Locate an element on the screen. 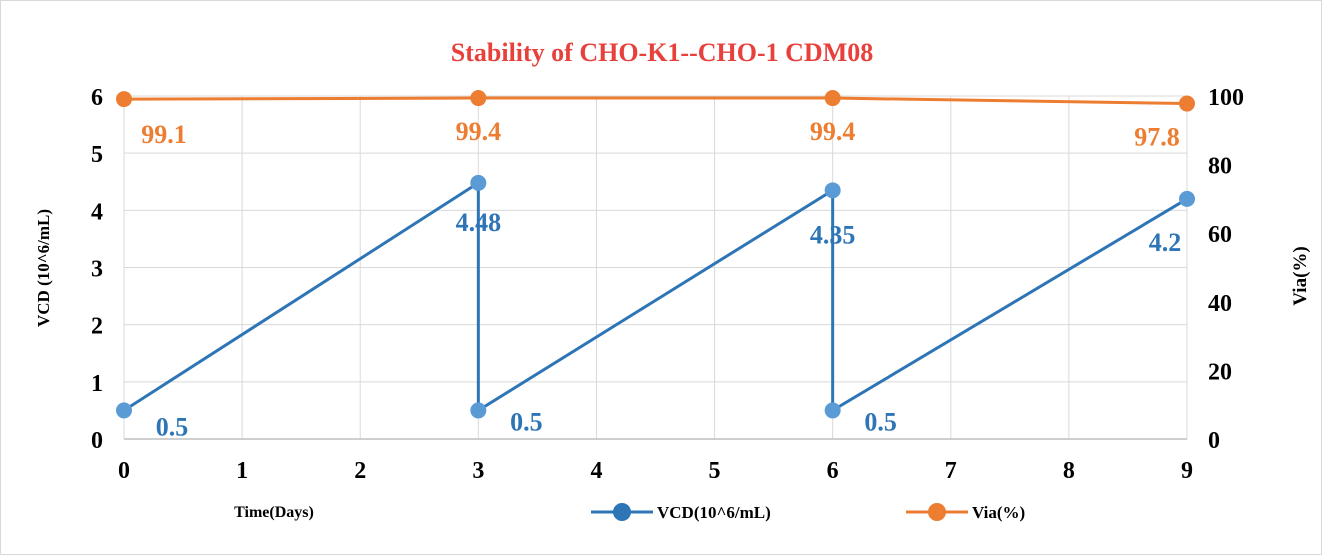 The height and width of the screenshot is (556, 1322). y2-tick-label: 60 is located at coordinates (1220, 235).